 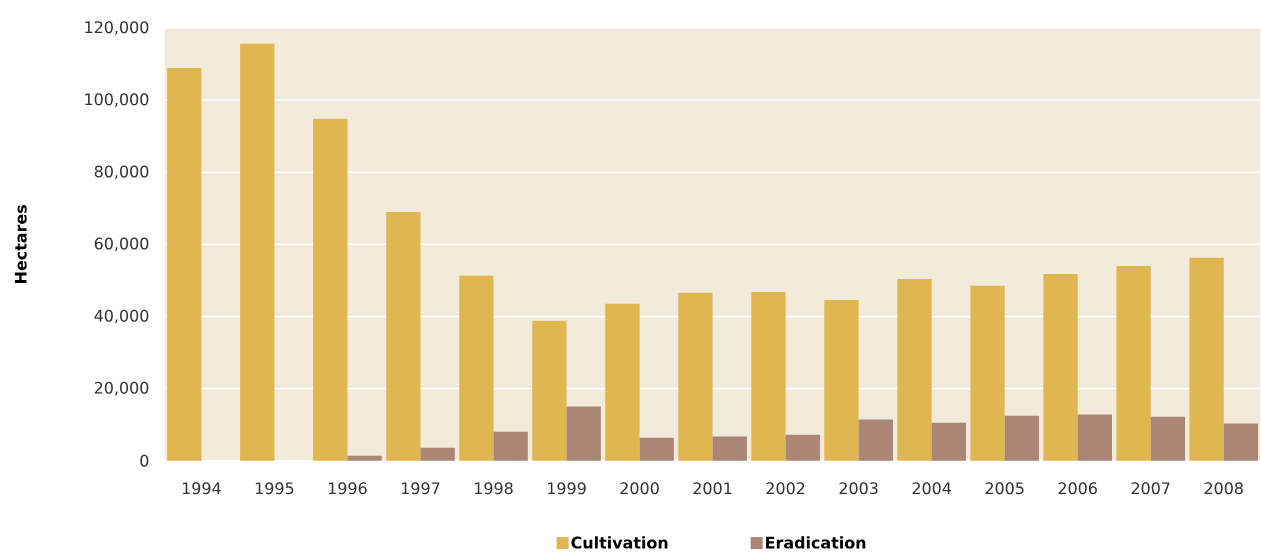 What do you see at coordinates (117, 28) in the screenshot?
I see `y-tick-label: 120,000` at bounding box center [117, 28].